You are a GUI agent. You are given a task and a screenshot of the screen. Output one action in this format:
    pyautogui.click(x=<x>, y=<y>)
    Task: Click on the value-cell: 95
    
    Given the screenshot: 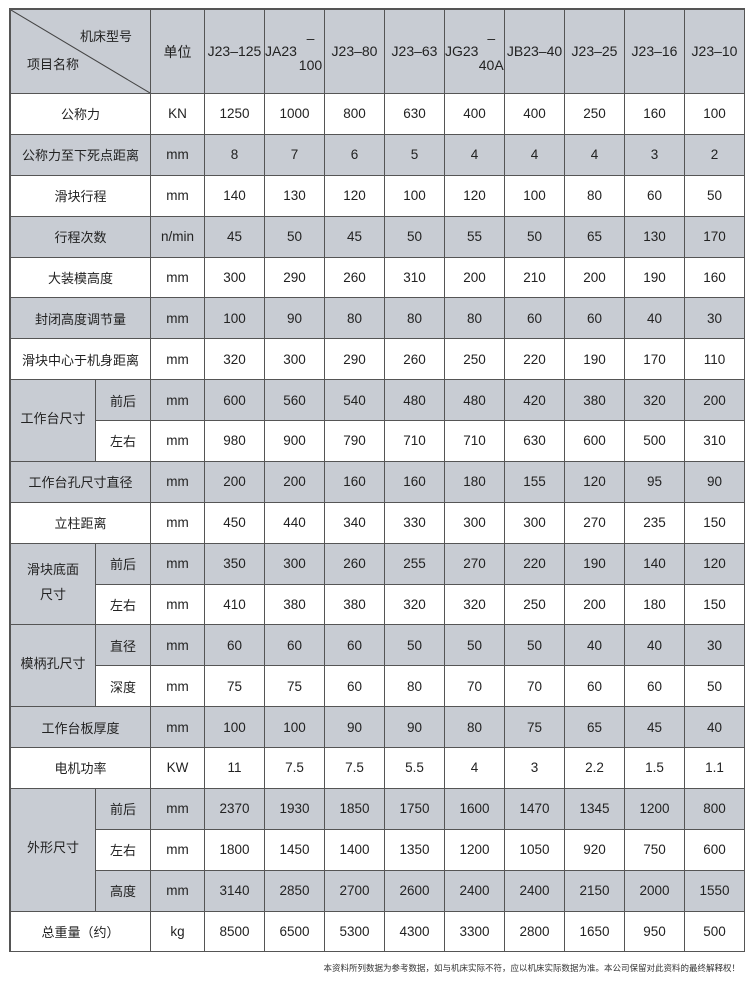 What is the action you would take?
    pyautogui.click(x=655, y=482)
    